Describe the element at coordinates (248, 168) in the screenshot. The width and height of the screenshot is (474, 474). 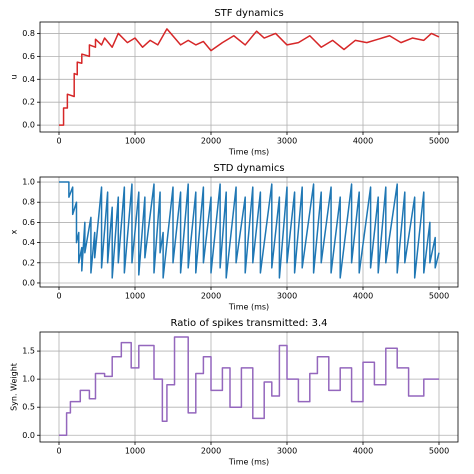
I see `subplot-title: STD dynamics` at that location.